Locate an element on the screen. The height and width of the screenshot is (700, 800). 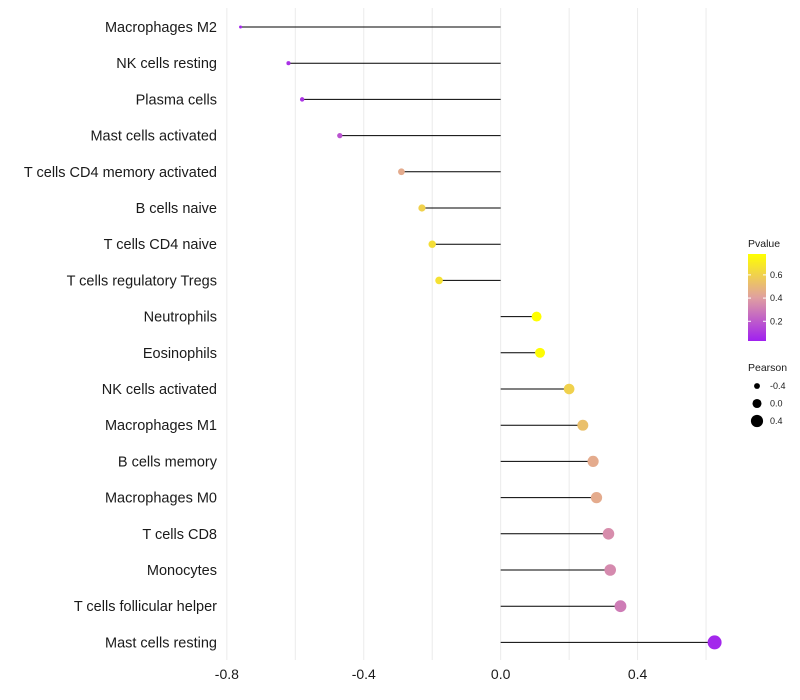
category-label: Macrophages M0 is located at coordinates (161, 499).